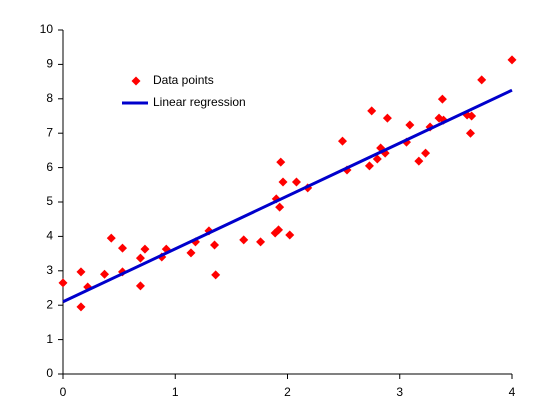 The height and width of the screenshot is (420, 560). I want to click on legend-swatch, so click(136, 81).